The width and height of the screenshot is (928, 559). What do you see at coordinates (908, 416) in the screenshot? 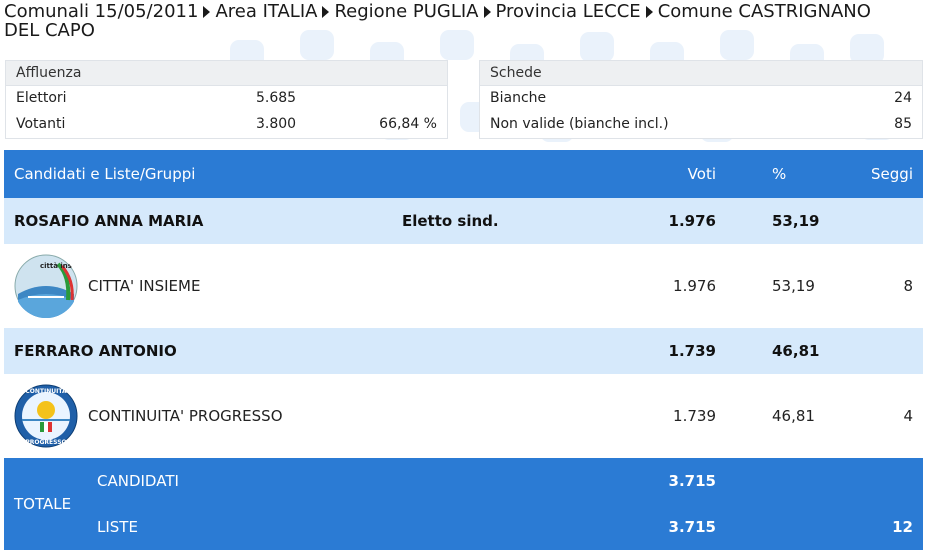
I see `list-seggi: 4` at bounding box center [908, 416].